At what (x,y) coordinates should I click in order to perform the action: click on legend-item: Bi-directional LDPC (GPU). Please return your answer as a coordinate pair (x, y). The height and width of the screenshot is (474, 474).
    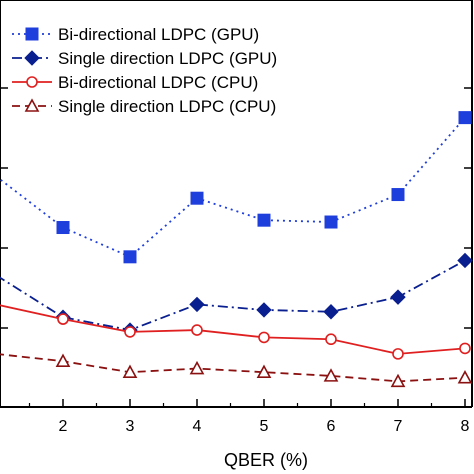
    Looking at the image, I should click on (135, 34).